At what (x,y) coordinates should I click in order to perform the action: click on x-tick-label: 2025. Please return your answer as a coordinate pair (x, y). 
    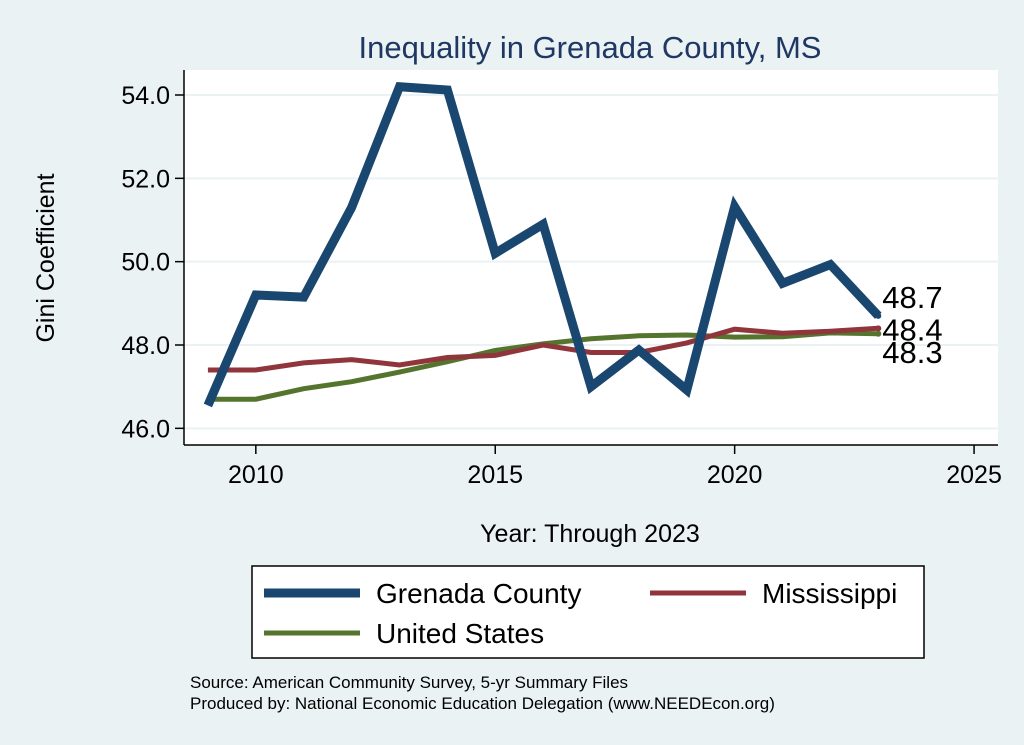
    Looking at the image, I should click on (974, 475).